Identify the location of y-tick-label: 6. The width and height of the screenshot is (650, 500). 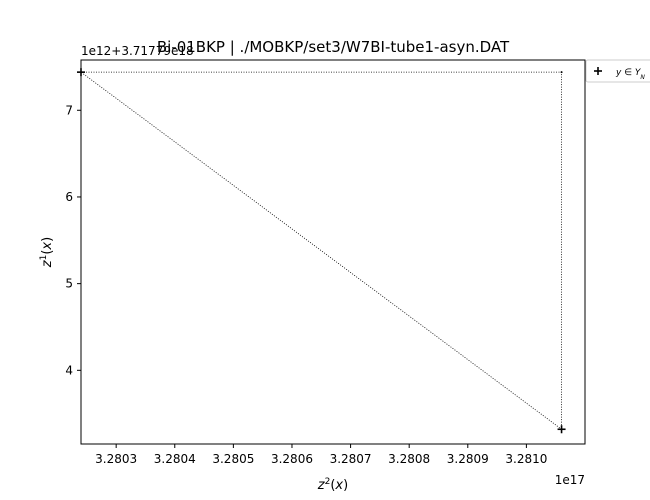
(69, 197).